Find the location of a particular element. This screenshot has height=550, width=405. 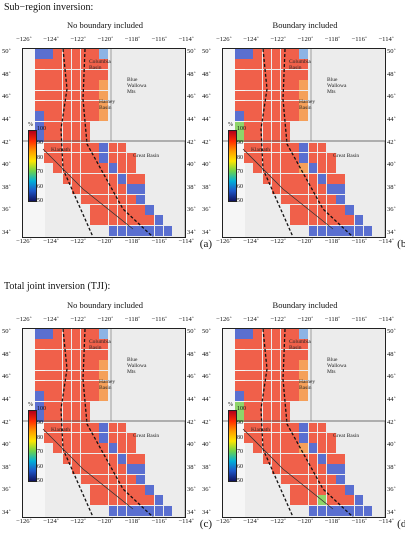

lon-tick-label: −124˚ is located at coordinates (251, 241).